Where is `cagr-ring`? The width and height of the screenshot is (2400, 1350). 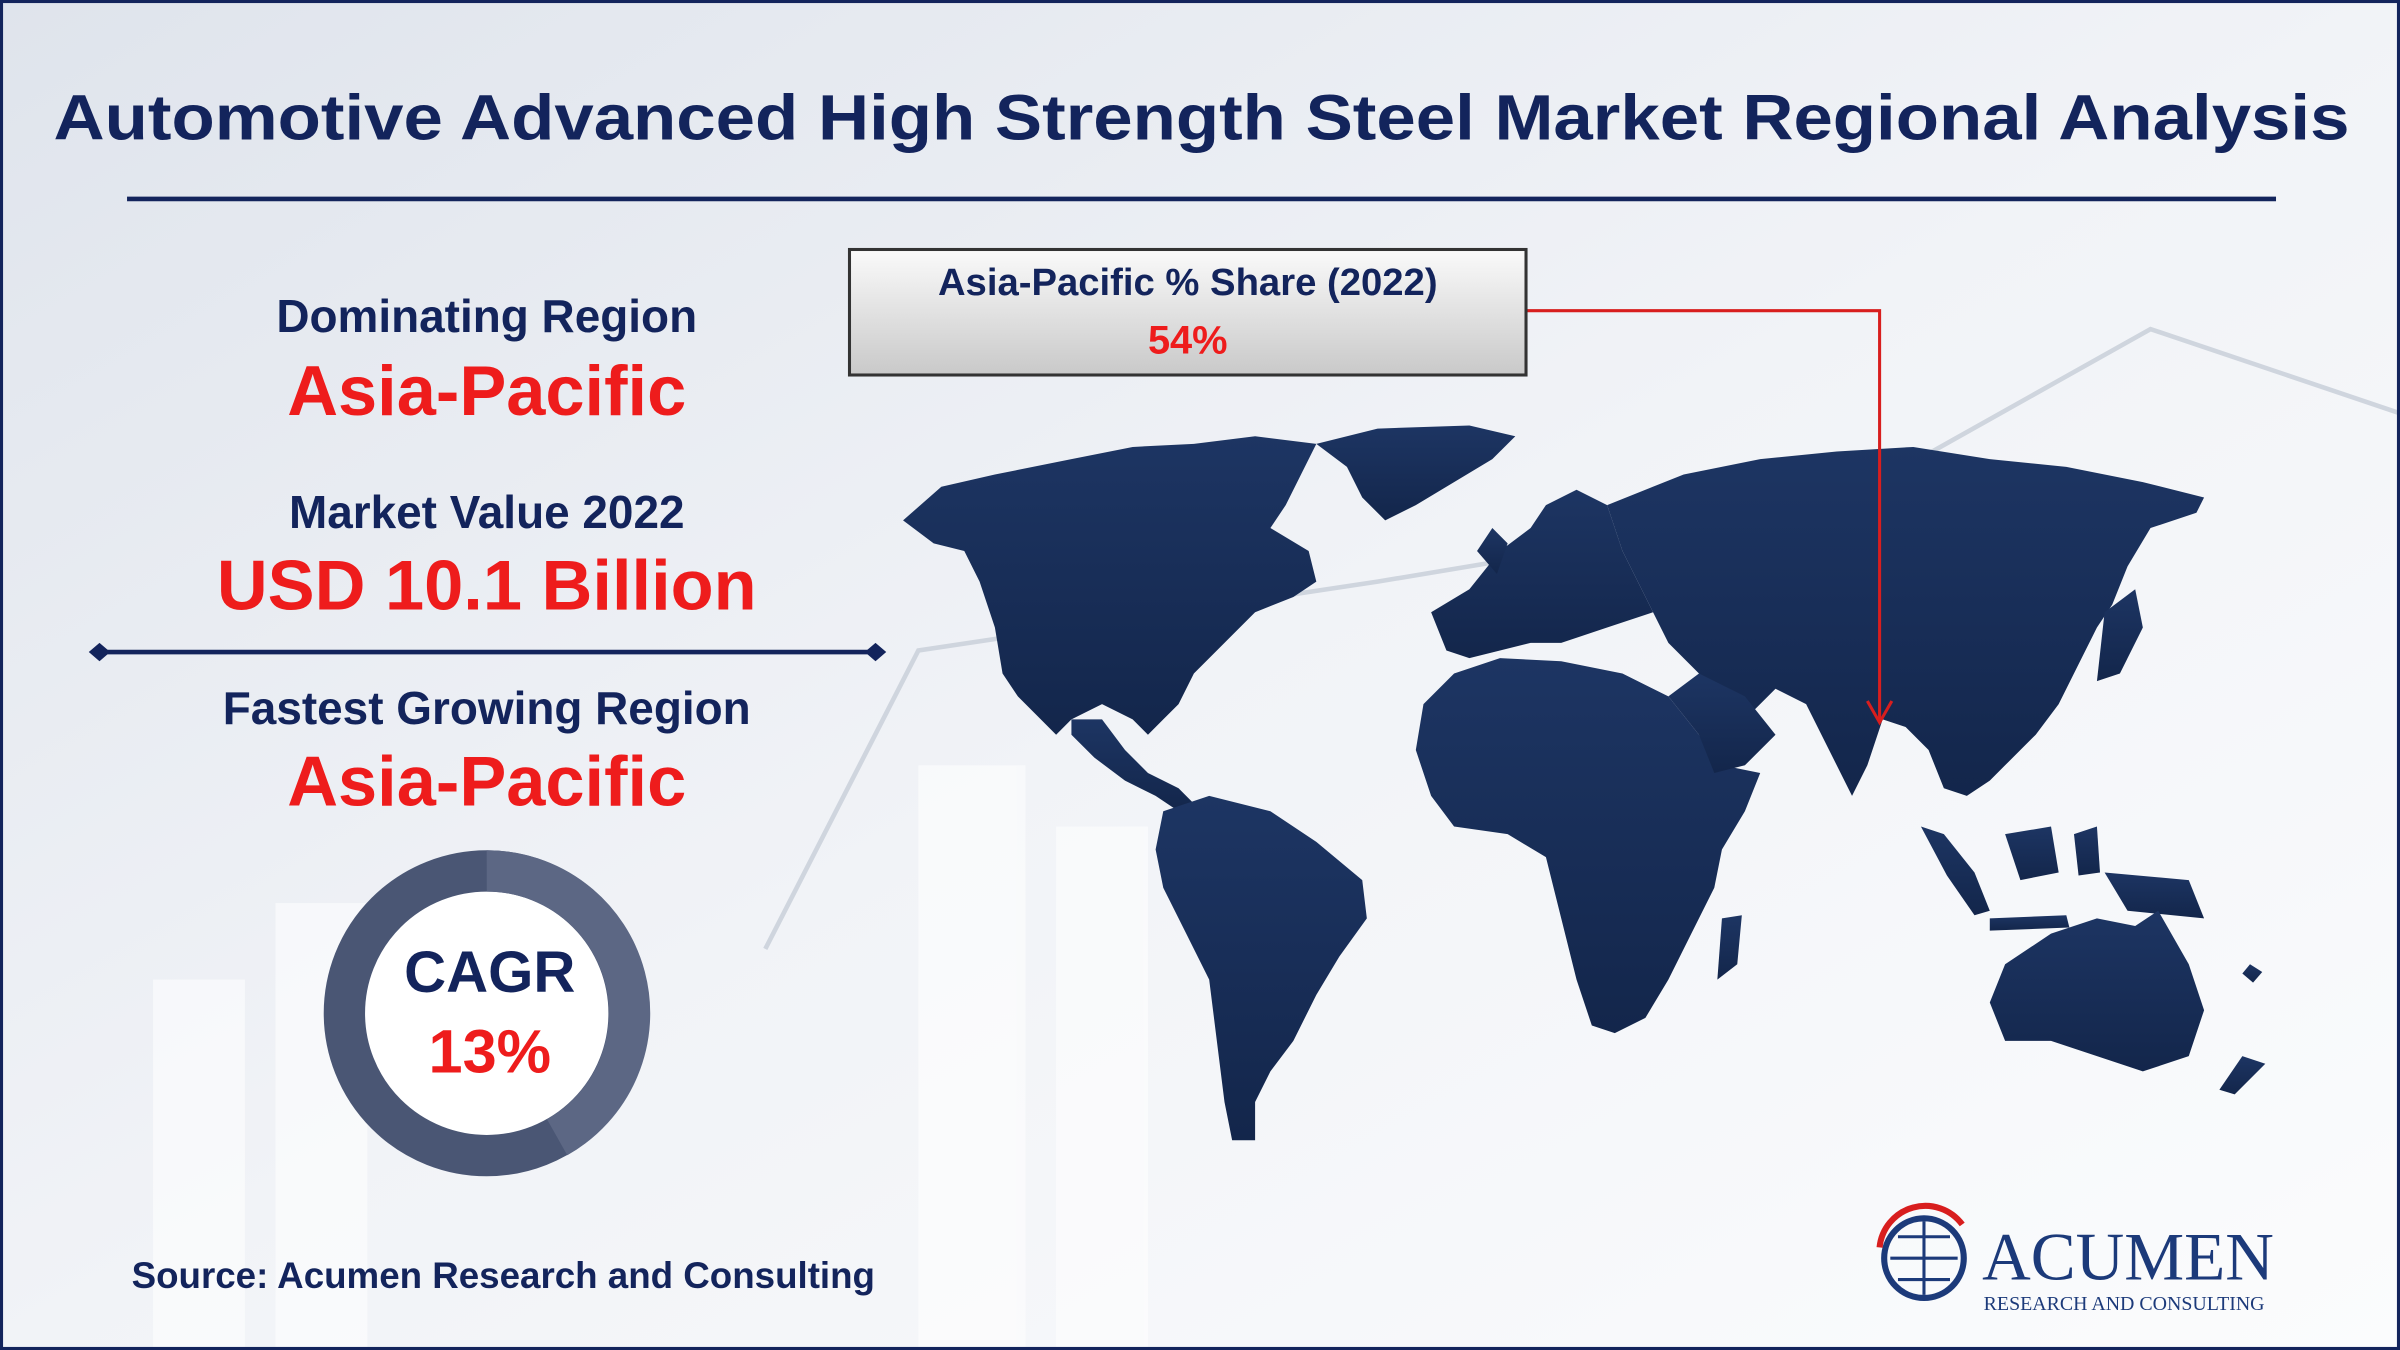 cagr-ring is located at coordinates (487, 1013).